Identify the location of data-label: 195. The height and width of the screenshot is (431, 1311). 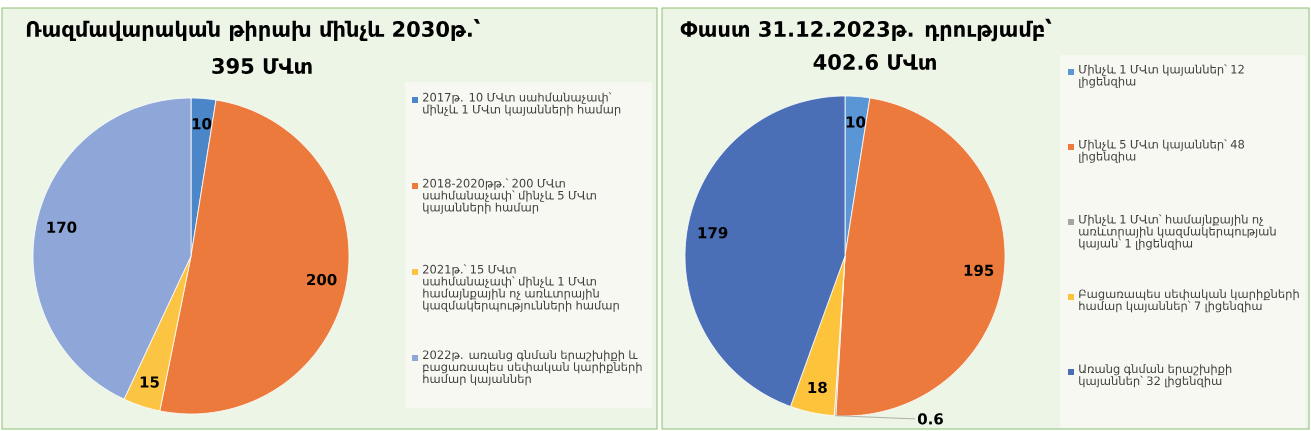
(979, 270).